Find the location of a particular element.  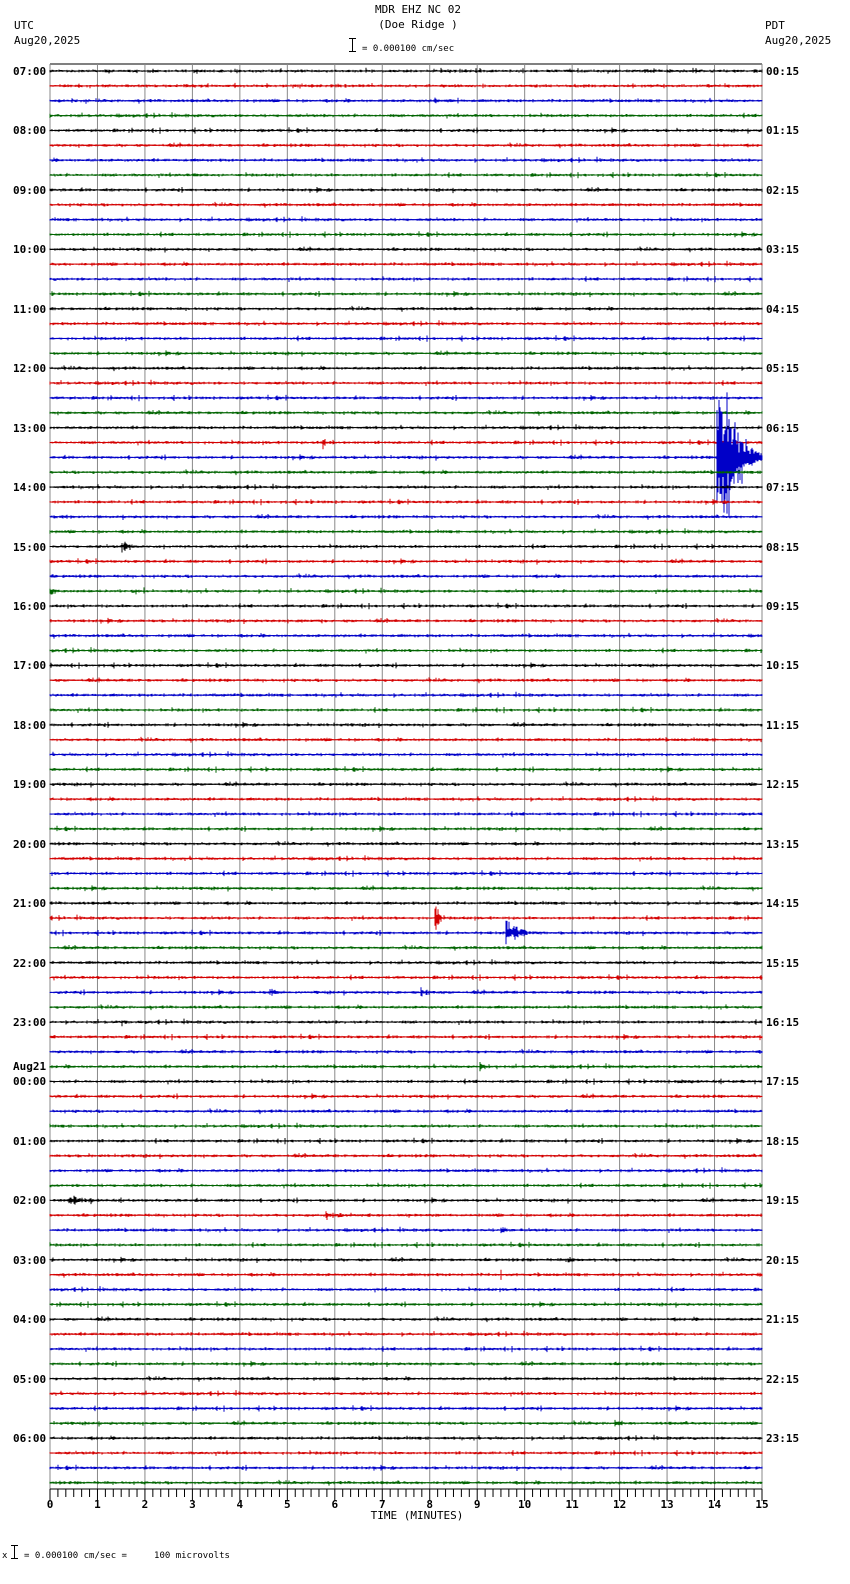

pdt-hour-label: 18:15 is located at coordinates (783, 1141).